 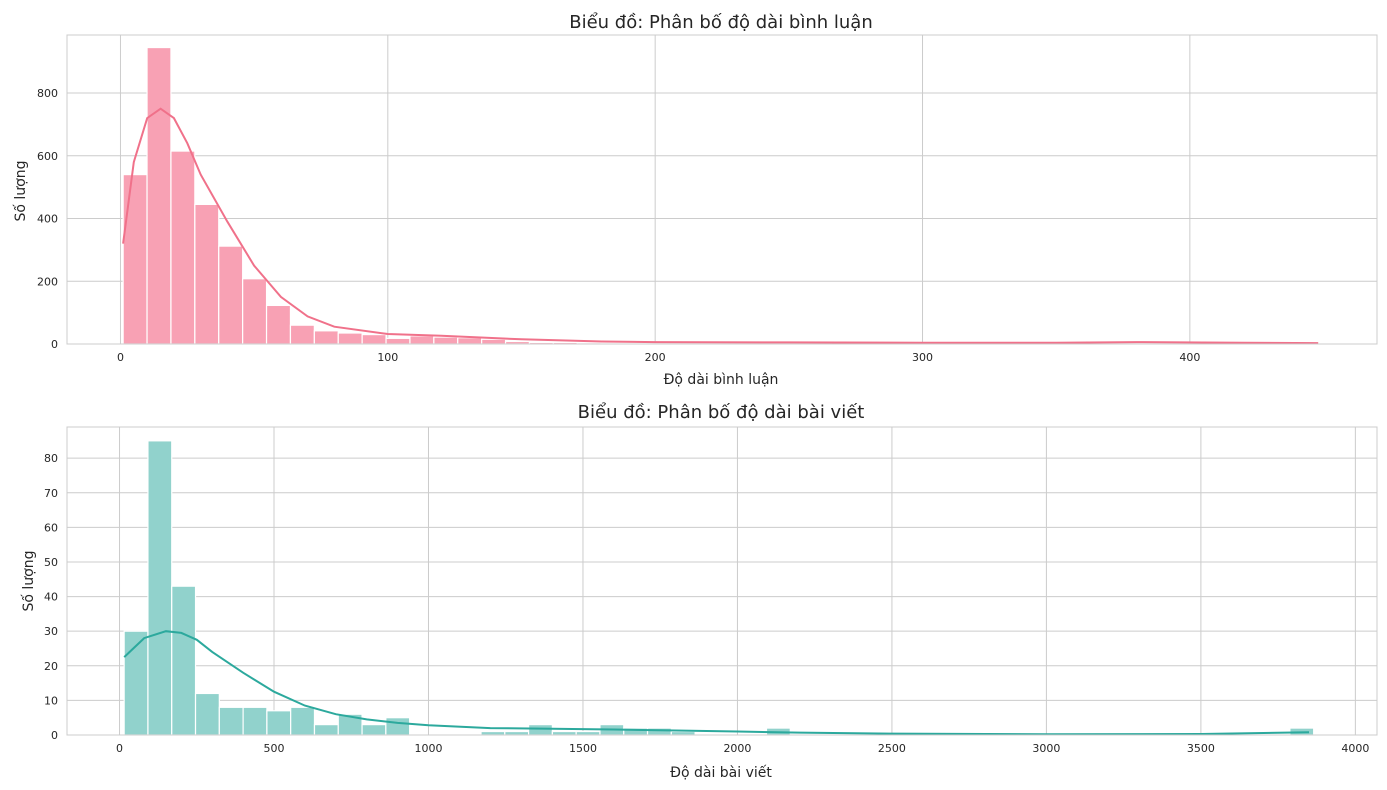 I want to click on comment-length-y-ticks: 0 200 400 600 800, so click(x=47, y=219).